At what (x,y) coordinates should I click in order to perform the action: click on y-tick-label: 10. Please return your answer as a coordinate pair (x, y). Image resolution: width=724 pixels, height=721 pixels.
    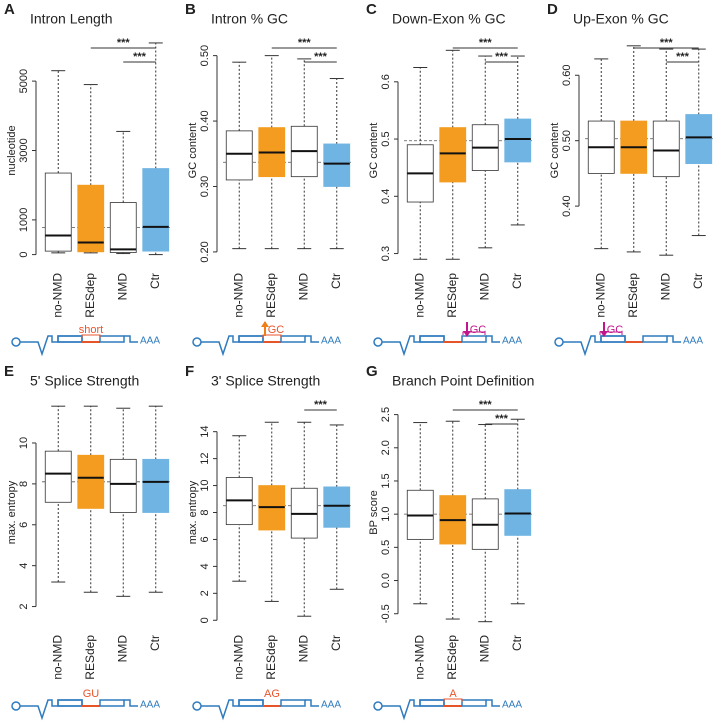
    Looking at the image, I should click on (205, 485).